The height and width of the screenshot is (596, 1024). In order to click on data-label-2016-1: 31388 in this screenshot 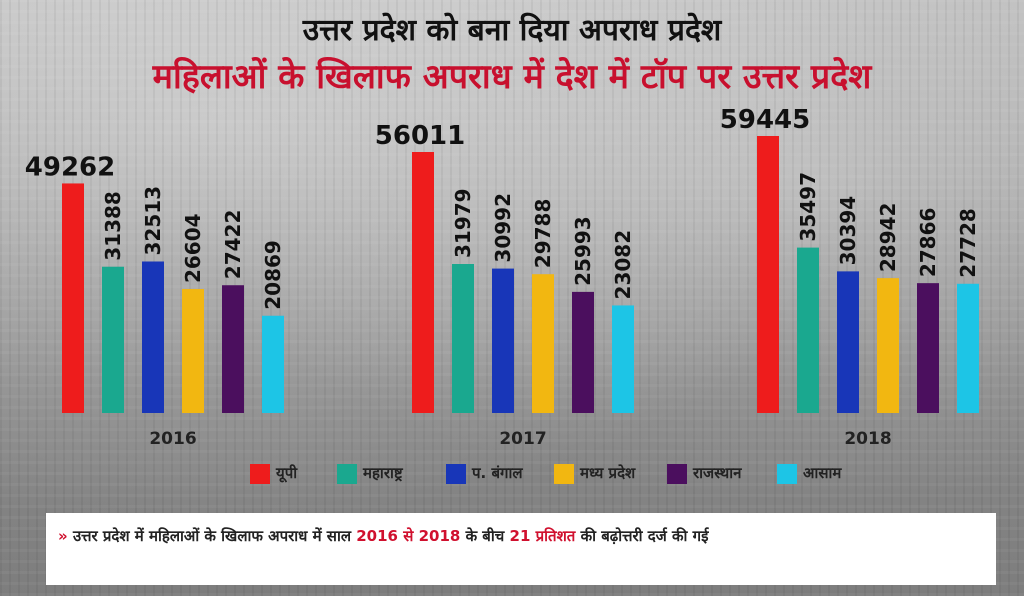, I will do `click(113, 226)`.